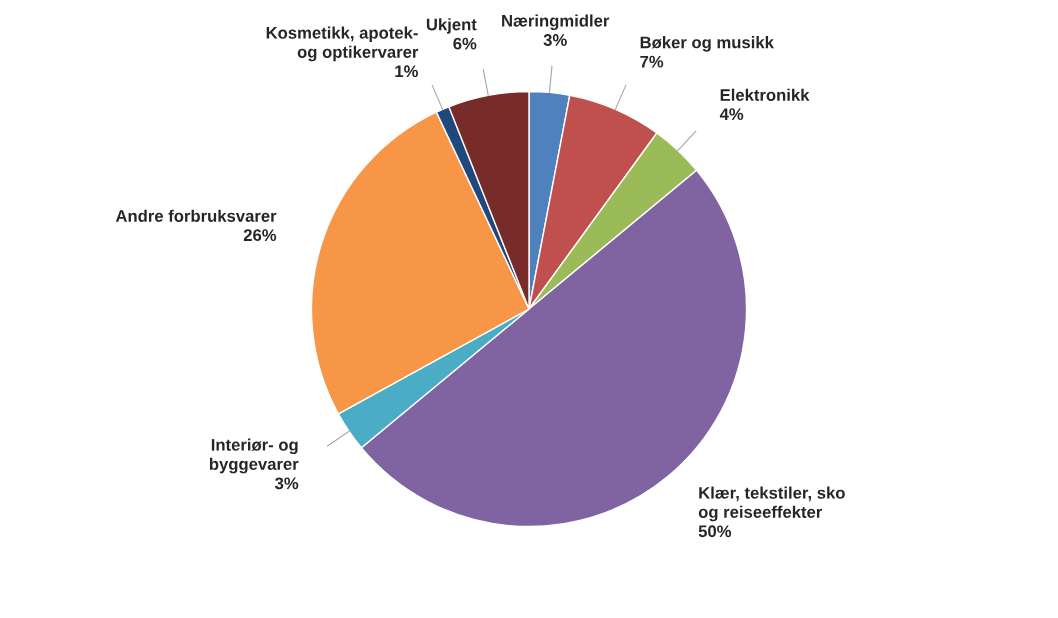 The height and width of the screenshot is (618, 1058). Describe the element at coordinates (707, 44) in the screenshot. I see `slice-label: Bøker og musikk` at that location.